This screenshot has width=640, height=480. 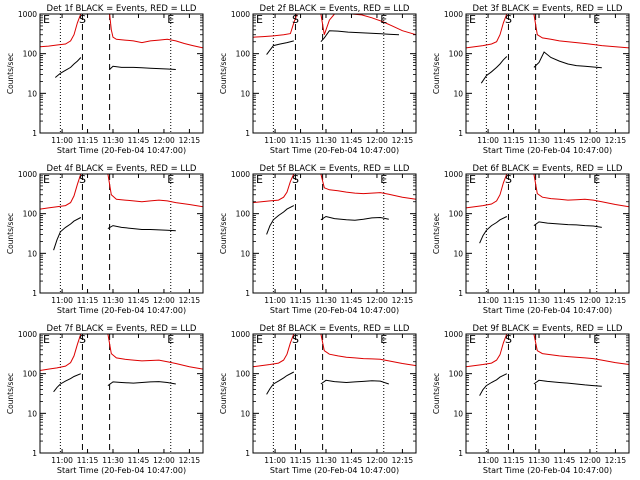 I want to click on chart-title: Det 3f BLACK = Events, RED = LLD, so click(x=548, y=9).